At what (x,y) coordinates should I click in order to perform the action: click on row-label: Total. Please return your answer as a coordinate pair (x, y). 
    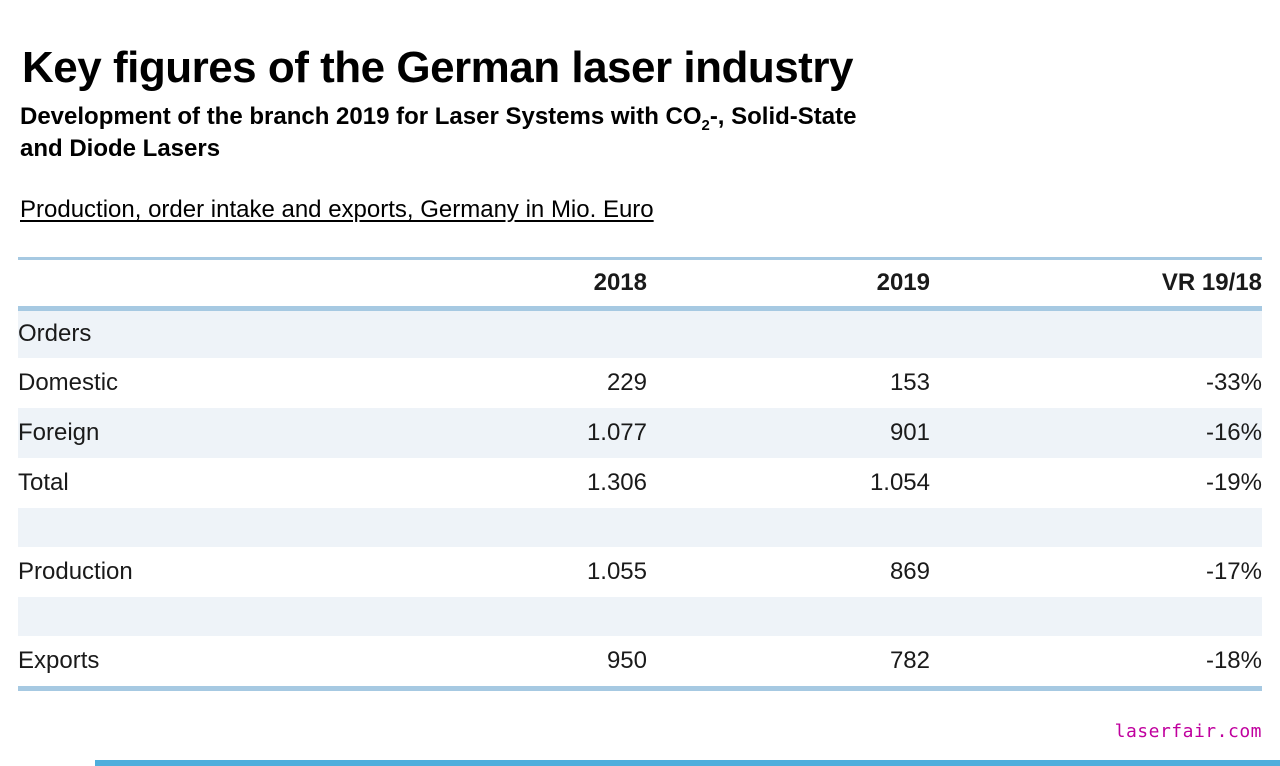
    Looking at the image, I should click on (43, 482).